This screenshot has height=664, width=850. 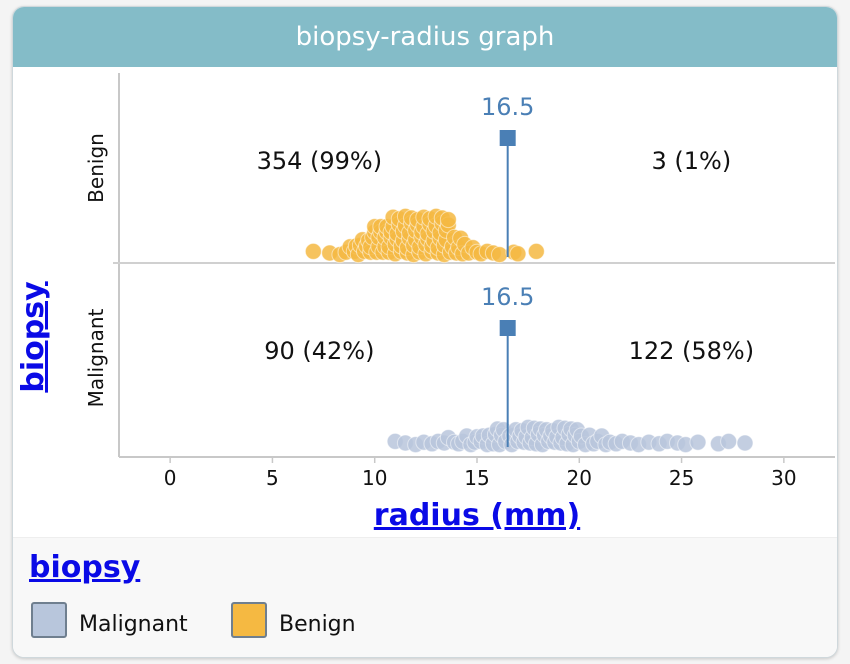 I want to click on divider-value-label-benign: 16.5, so click(x=507, y=107).